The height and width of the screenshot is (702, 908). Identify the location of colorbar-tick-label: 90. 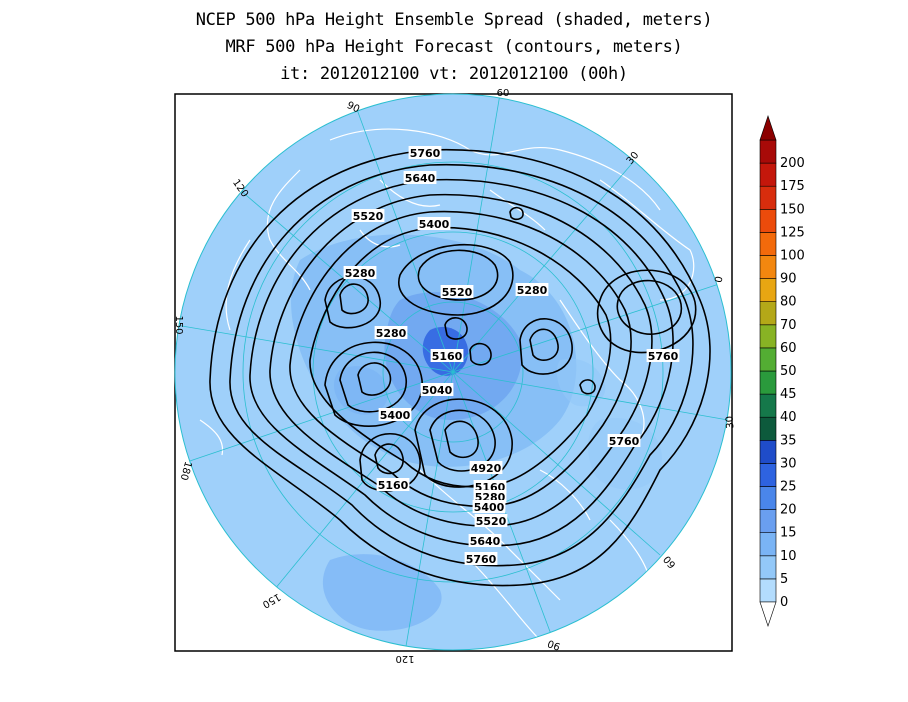
(788, 279).